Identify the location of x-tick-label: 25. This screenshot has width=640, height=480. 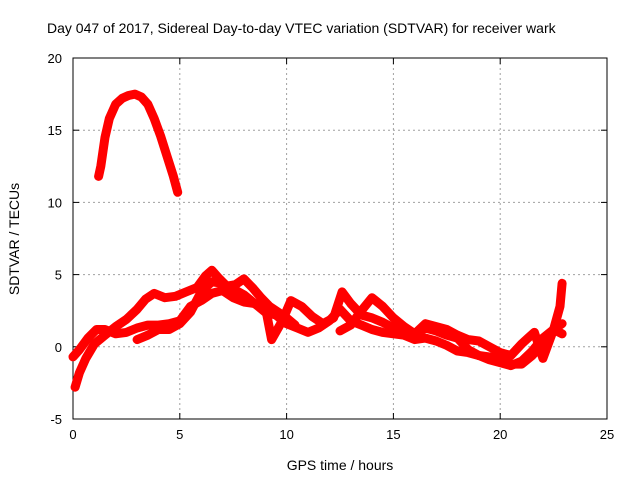
(607, 434).